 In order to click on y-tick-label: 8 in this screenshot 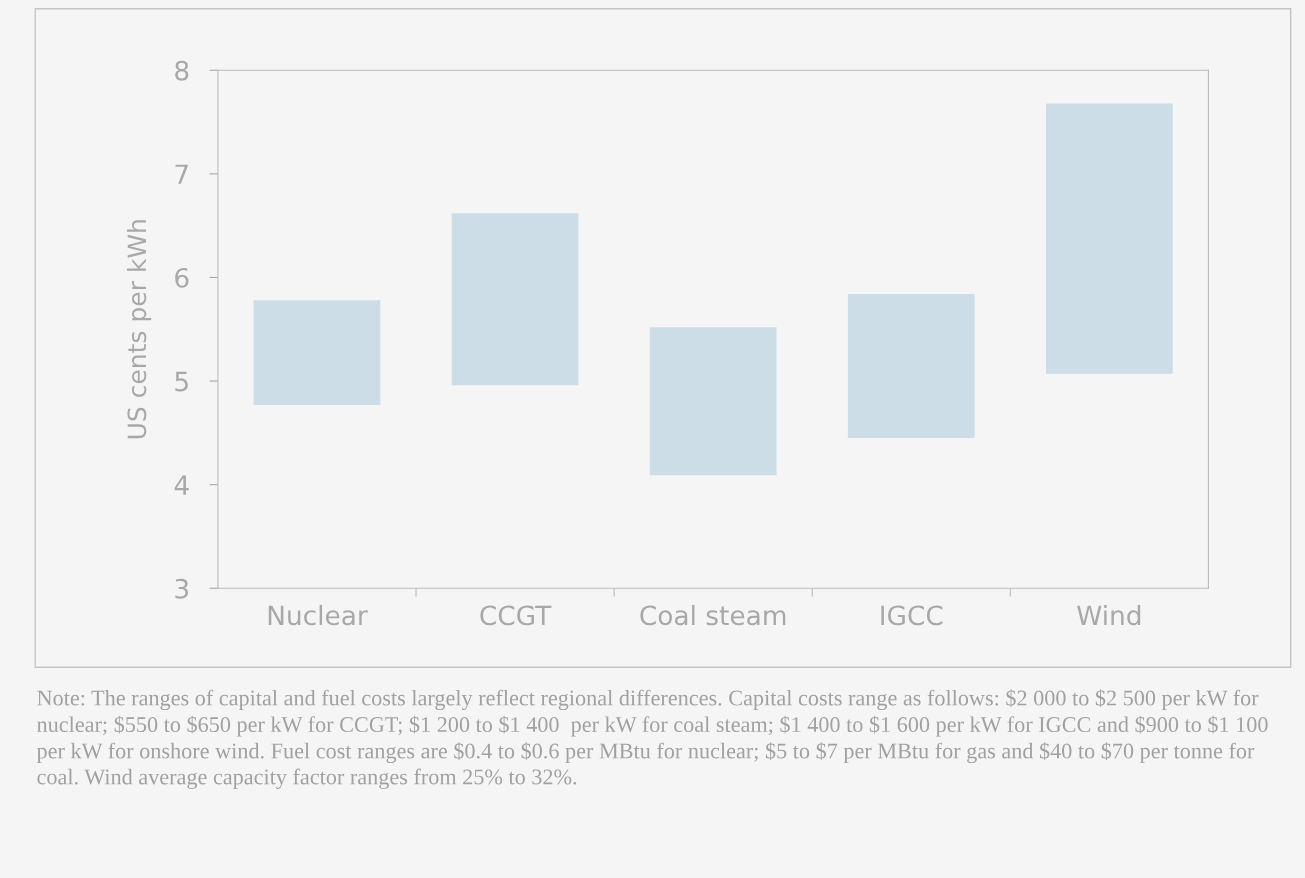, I will do `click(182, 70)`.